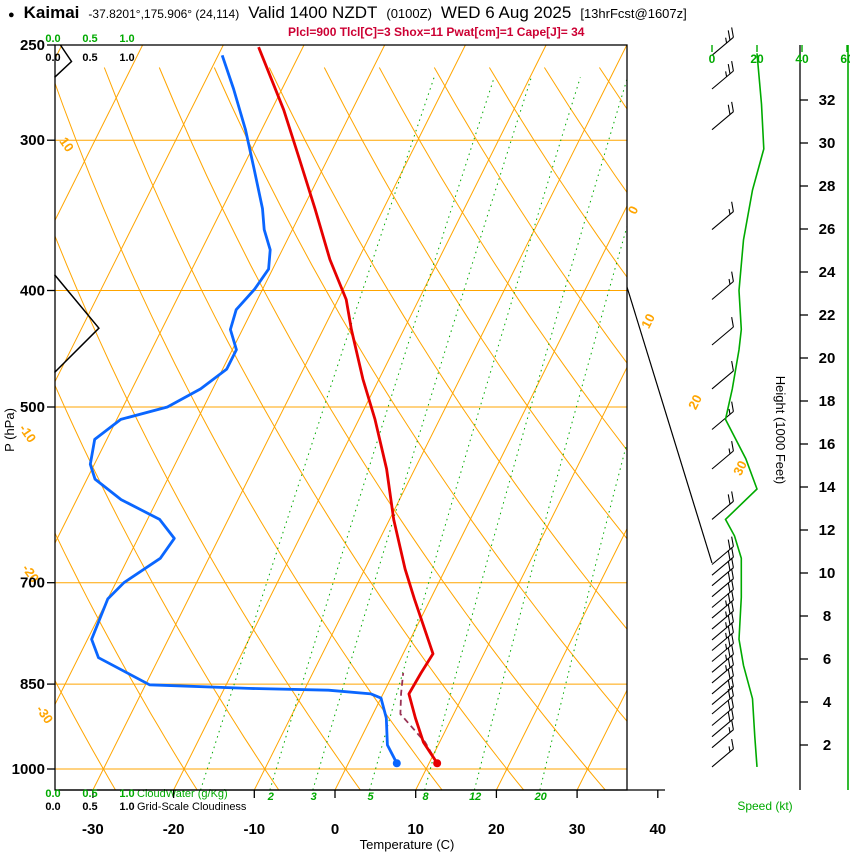 This screenshot has height=860, width=850. I want to click on svg-text: 850, so click(32, 684).